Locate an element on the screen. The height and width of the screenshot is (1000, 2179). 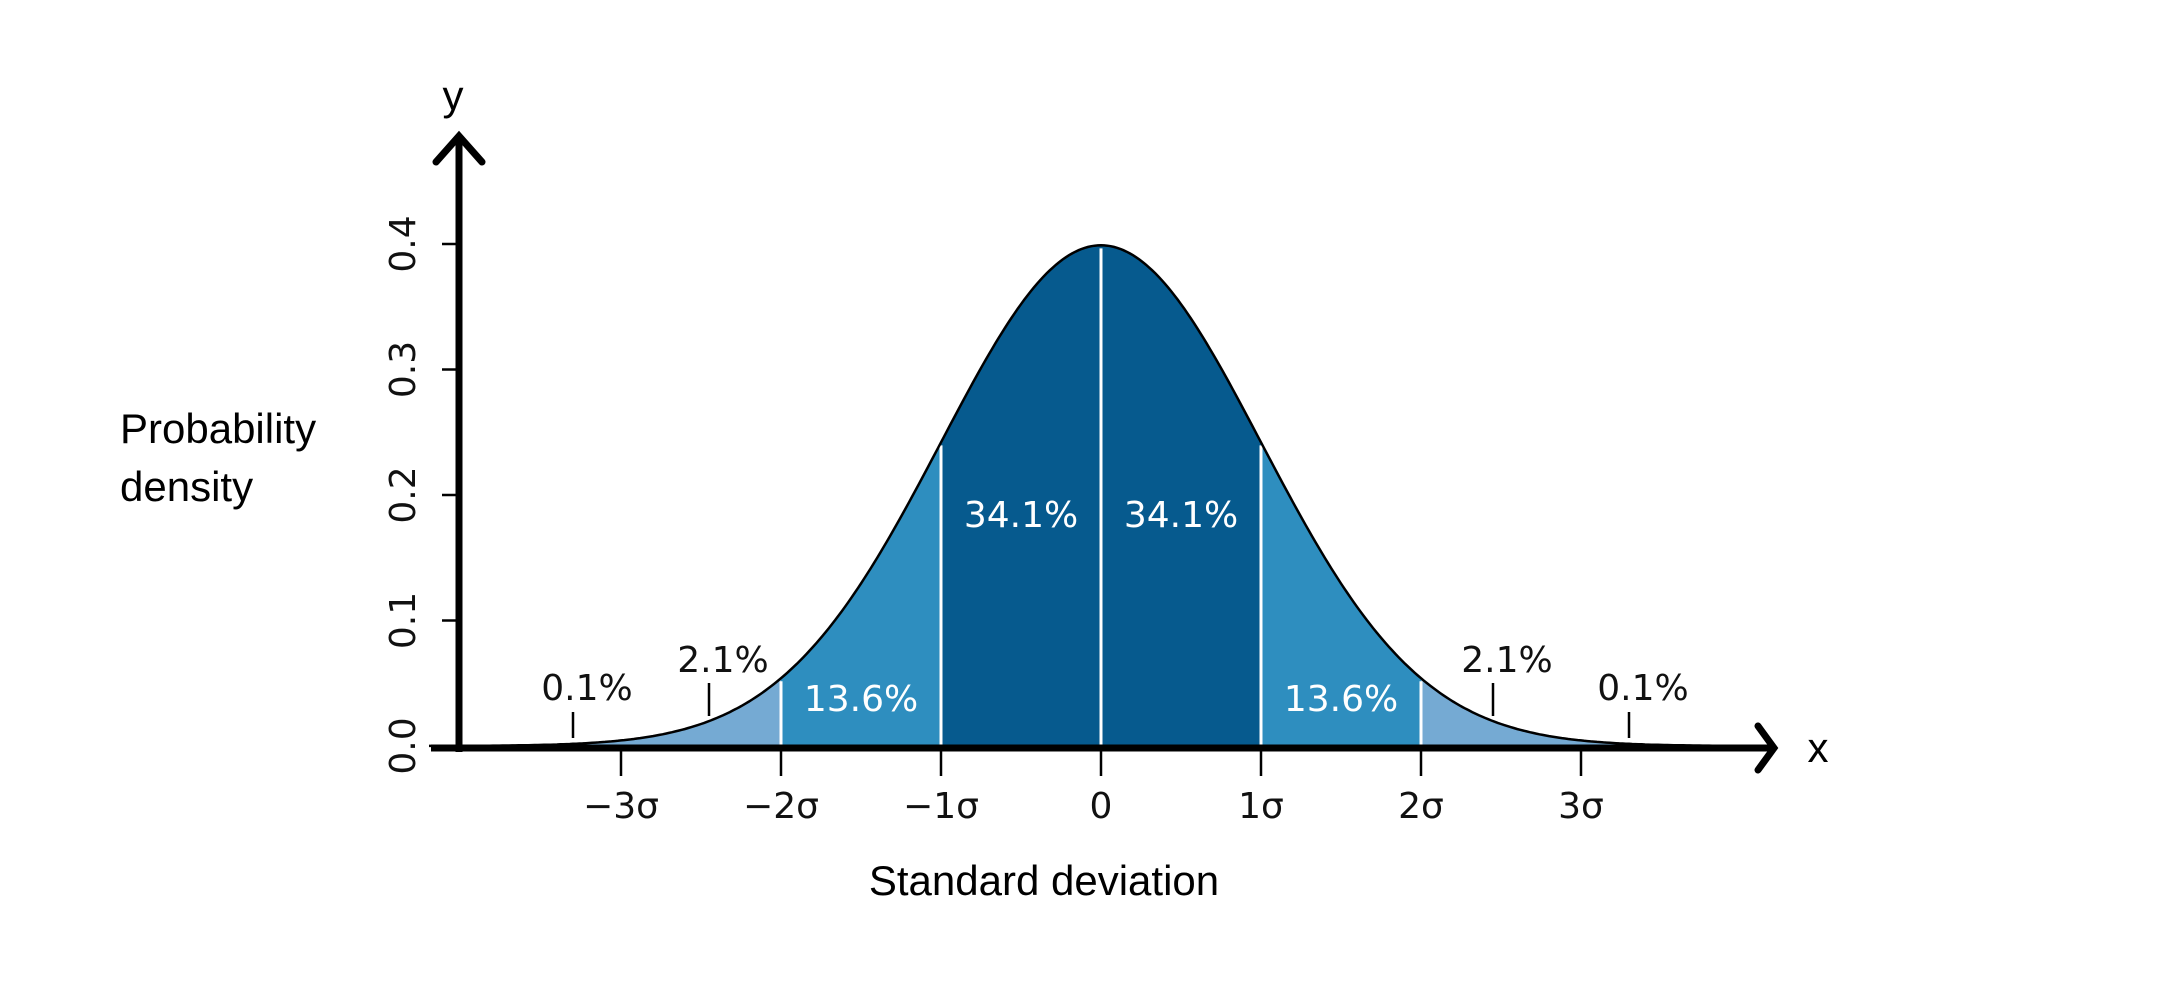
y-tick-label: 0.2 is located at coordinates (403, 494).